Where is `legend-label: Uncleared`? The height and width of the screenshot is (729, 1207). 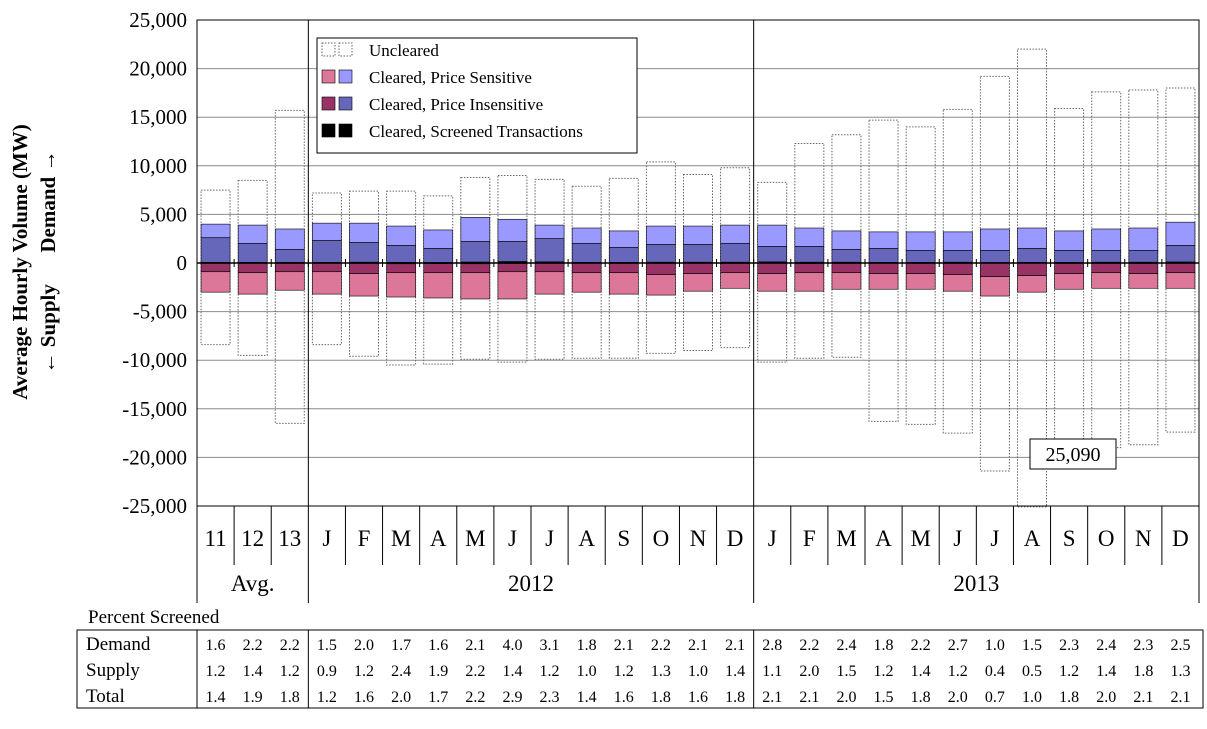 legend-label: Uncleared is located at coordinates (404, 50).